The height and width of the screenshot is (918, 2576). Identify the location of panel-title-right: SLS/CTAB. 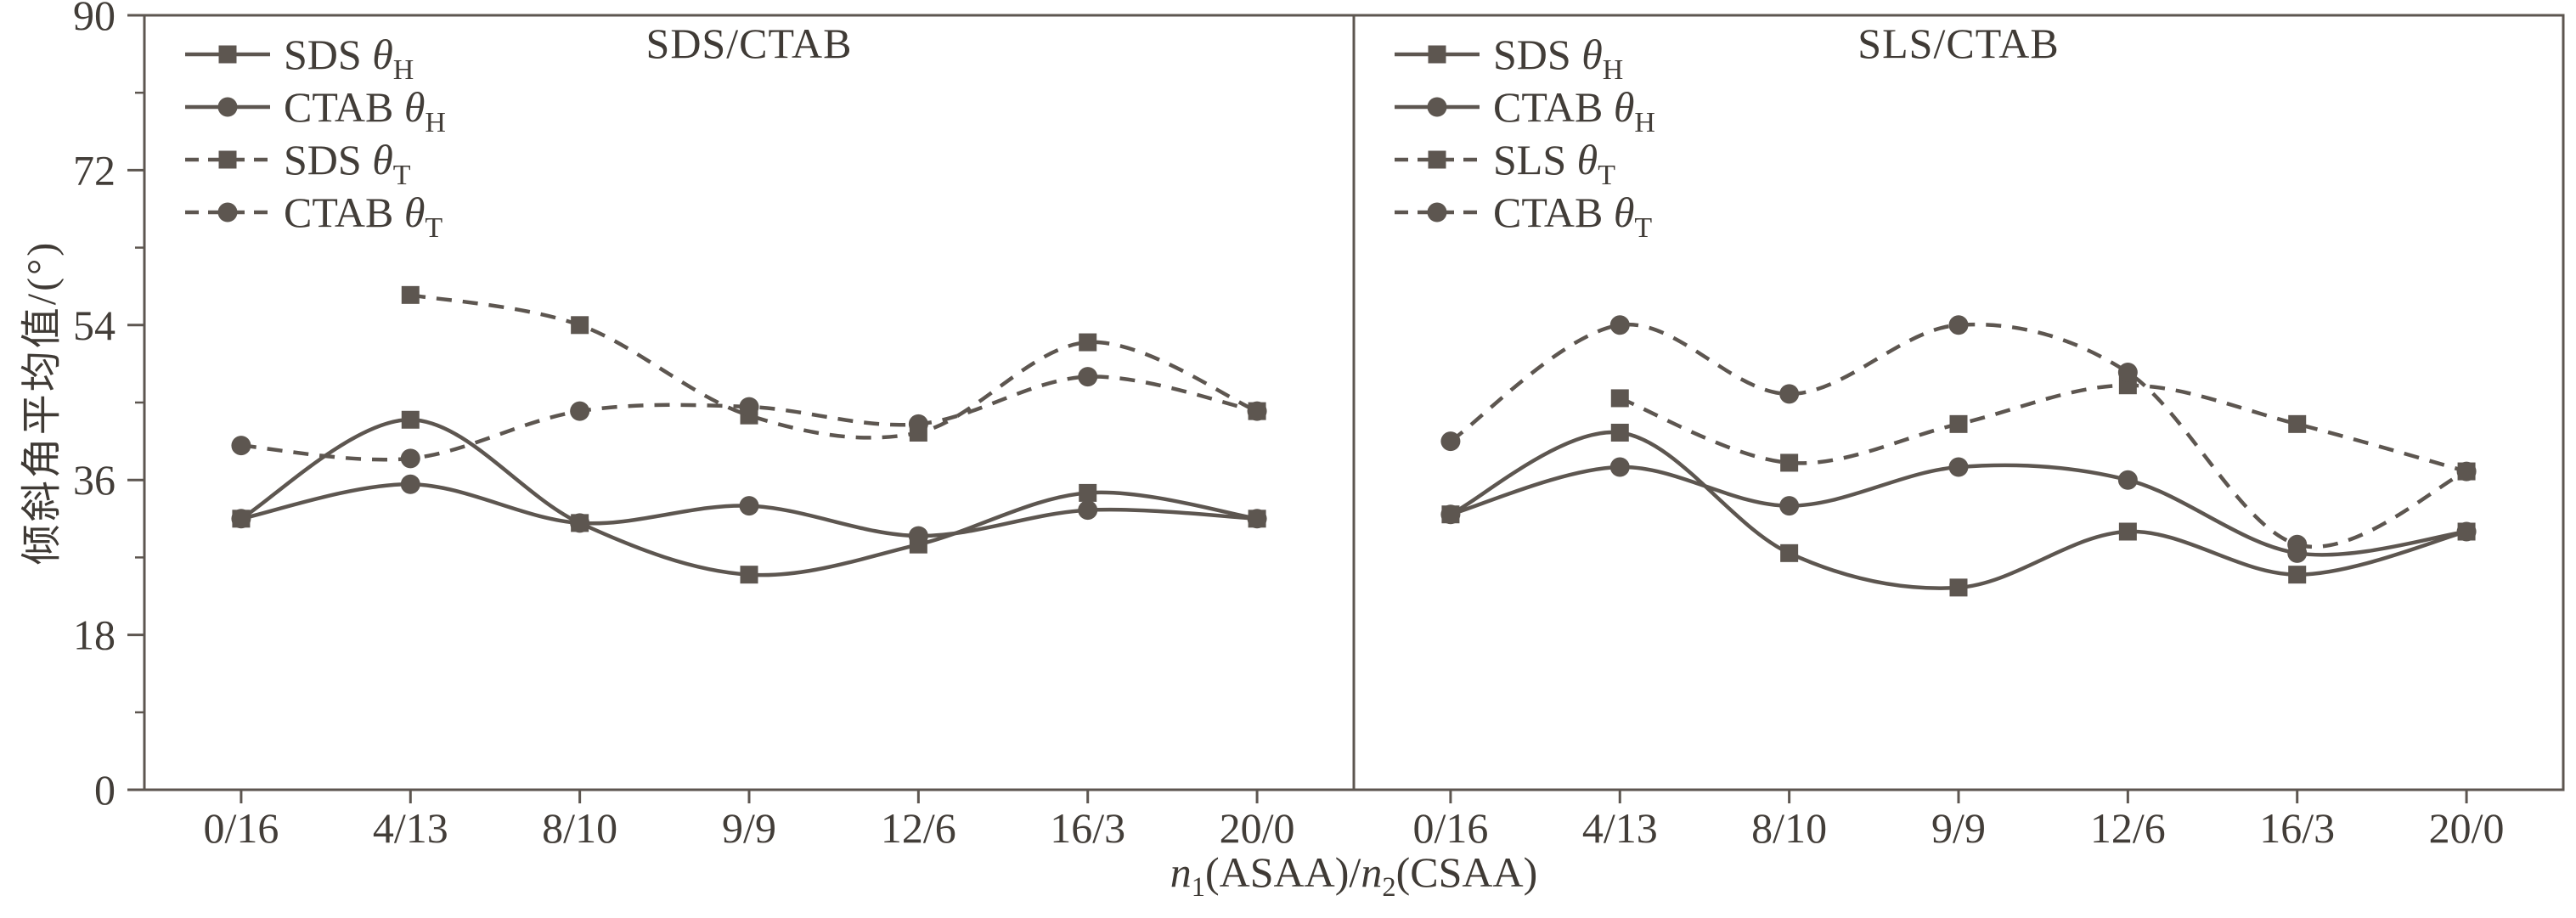
(1958, 44).